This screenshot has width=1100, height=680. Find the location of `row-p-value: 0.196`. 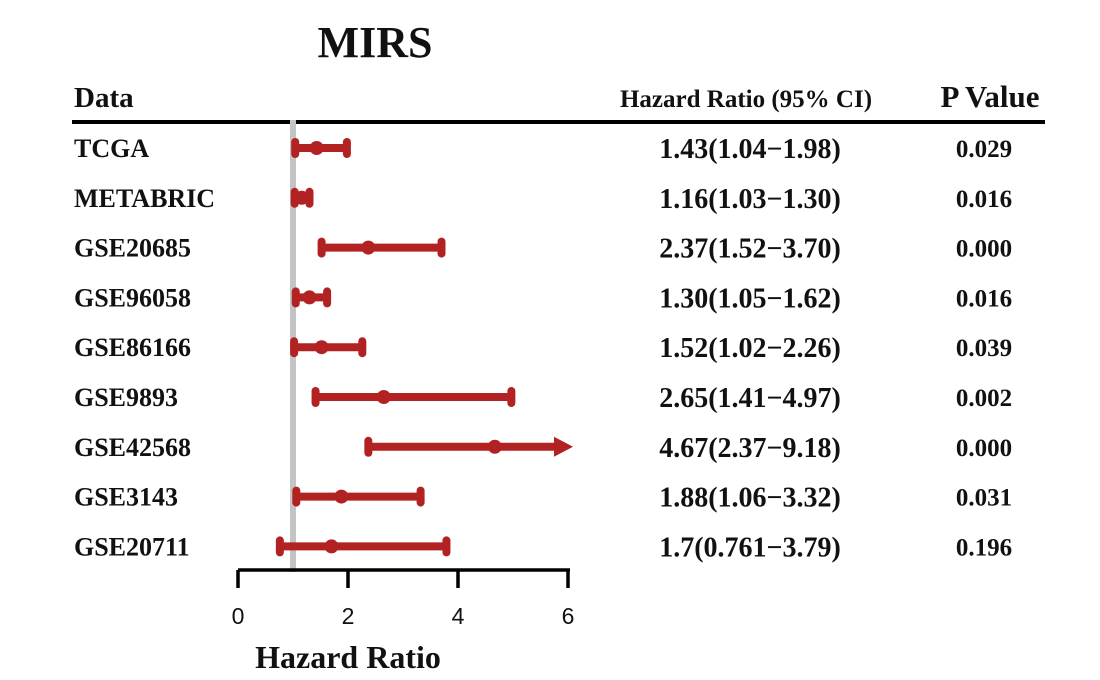

row-p-value: 0.196 is located at coordinates (984, 547).